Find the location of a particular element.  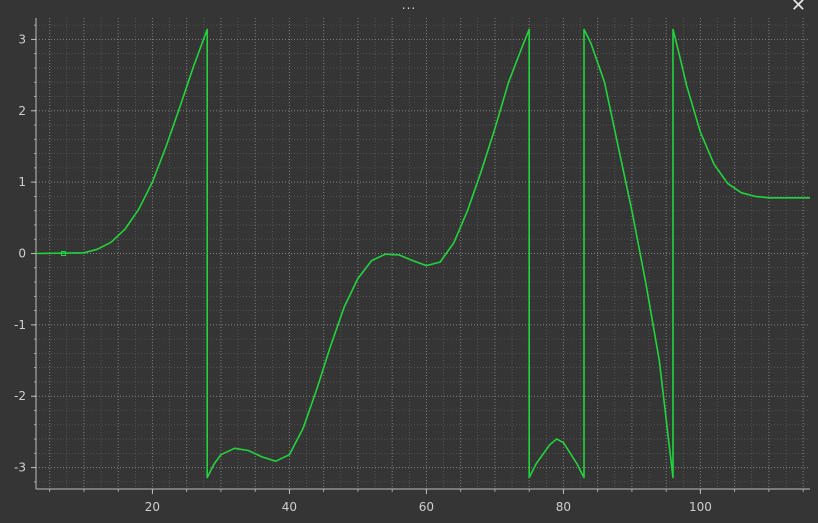

y-tick-label: -2 is located at coordinates (20, 396).